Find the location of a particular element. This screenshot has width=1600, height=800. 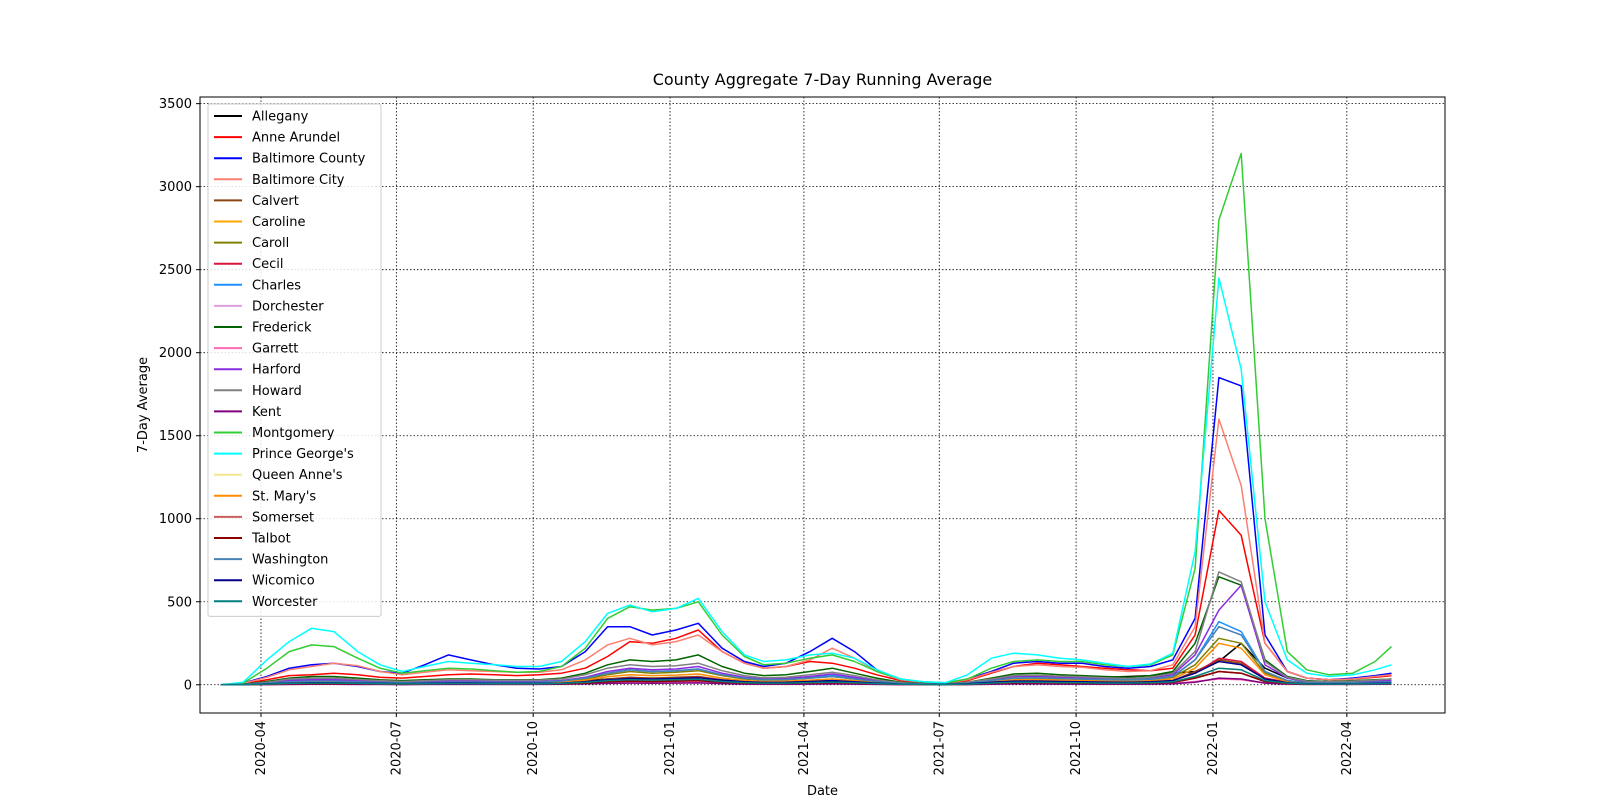

y-tick-label: 2500 is located at coordinates (175, 270).